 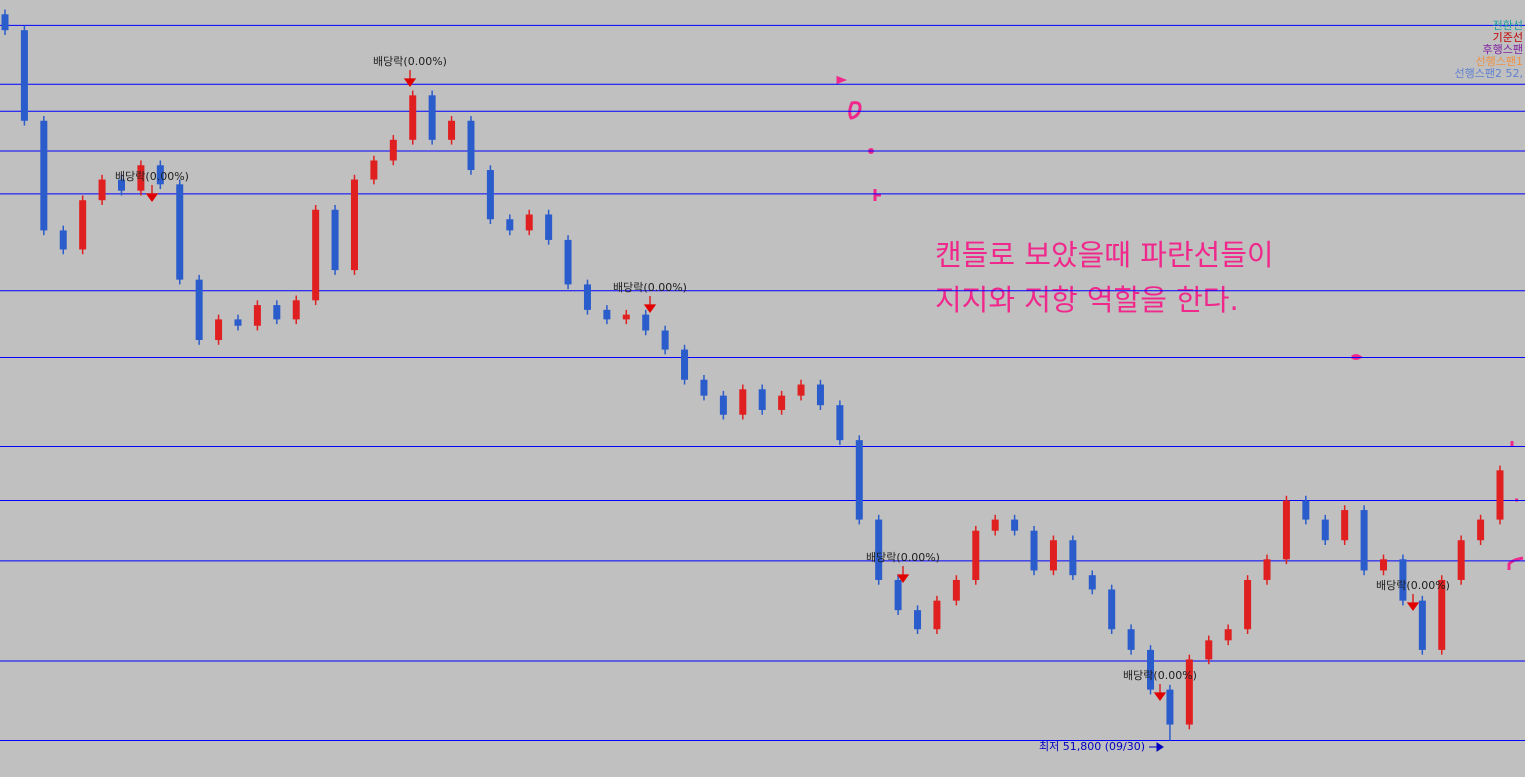 I want to click on low-label: 최저 51,800 (09/30), so click(x=1092, y=746).